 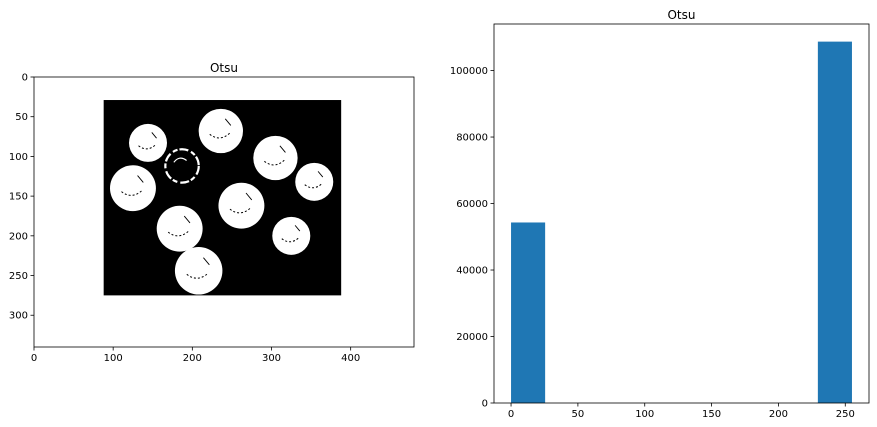 I want to click on coin-5-mark, so click(x=140, y=179).